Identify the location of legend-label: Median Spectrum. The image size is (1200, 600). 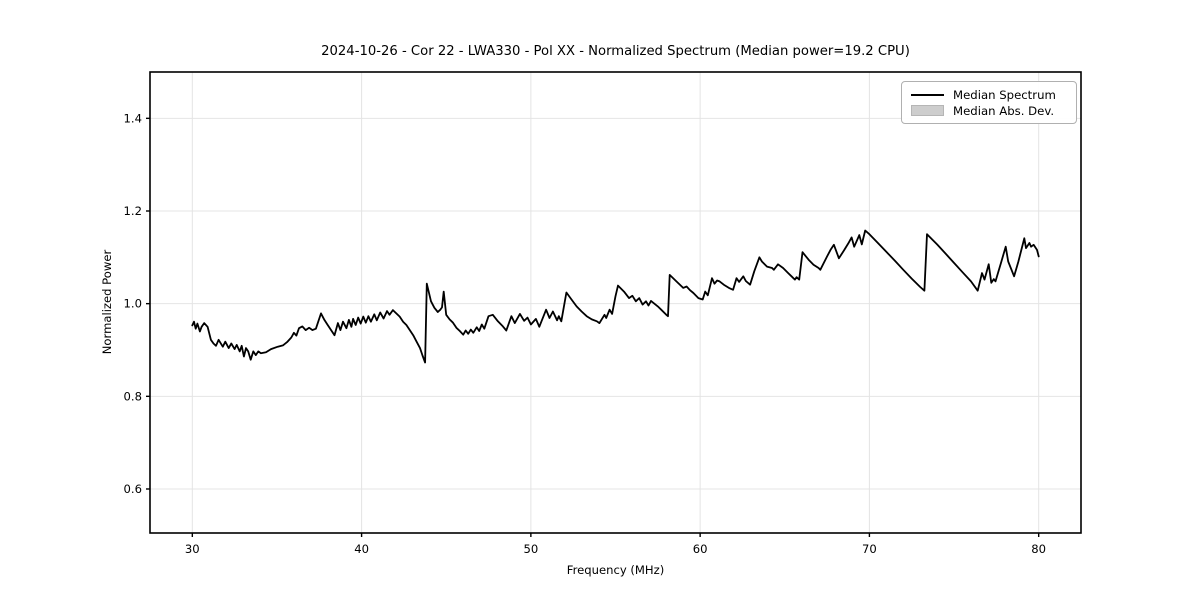
(1004, 94).